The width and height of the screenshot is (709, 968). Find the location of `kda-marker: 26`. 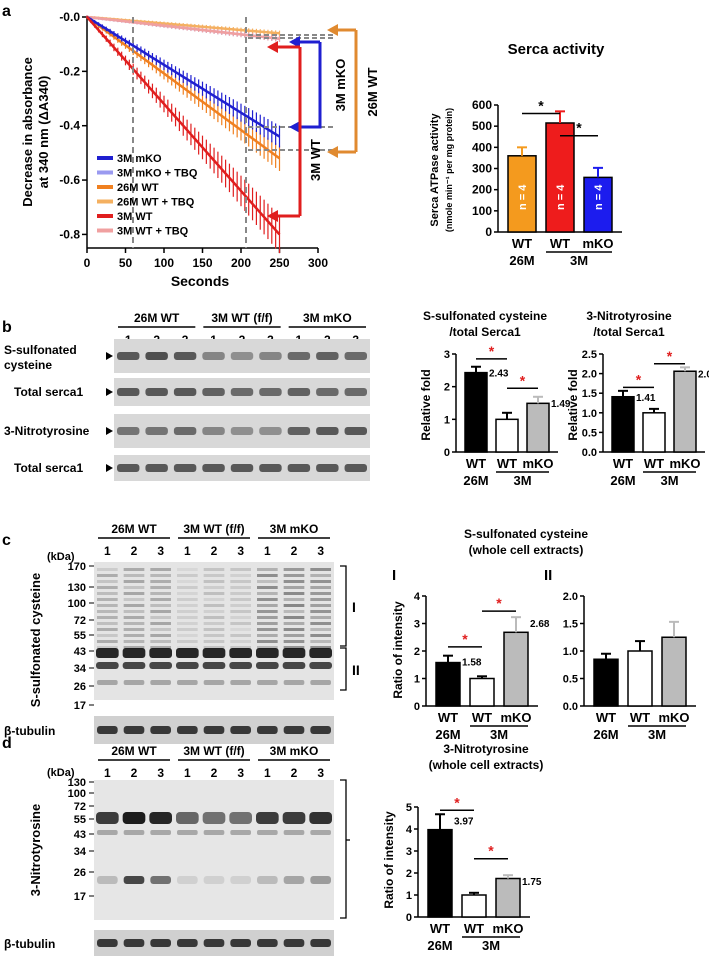

kda-marker: 26 is located at coordinates (80, 687).